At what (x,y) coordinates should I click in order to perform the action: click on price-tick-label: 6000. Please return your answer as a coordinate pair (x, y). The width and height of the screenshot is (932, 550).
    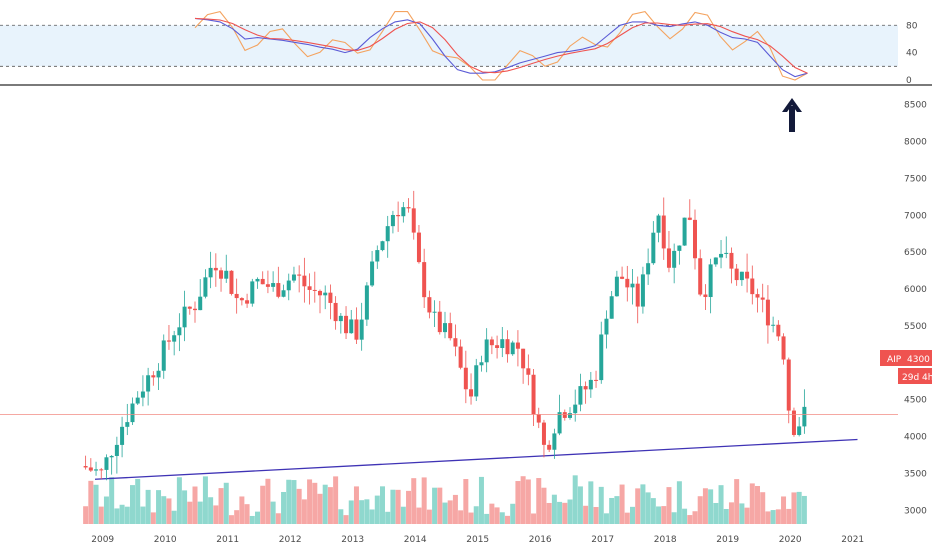
    Looking at the image, I should click on (915, 290).